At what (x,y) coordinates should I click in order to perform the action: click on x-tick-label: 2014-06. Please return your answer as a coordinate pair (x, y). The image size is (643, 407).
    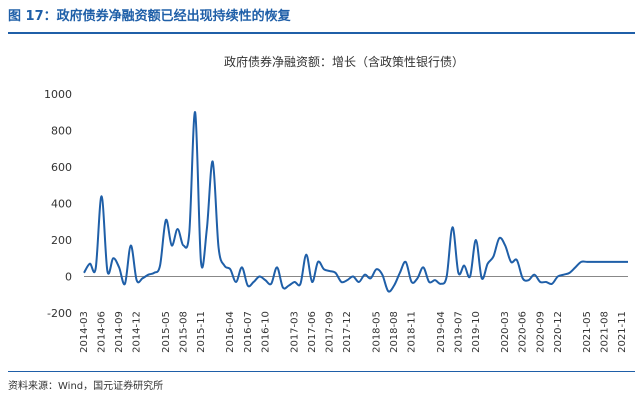
    Looking at the image, I should click on (102, 332).